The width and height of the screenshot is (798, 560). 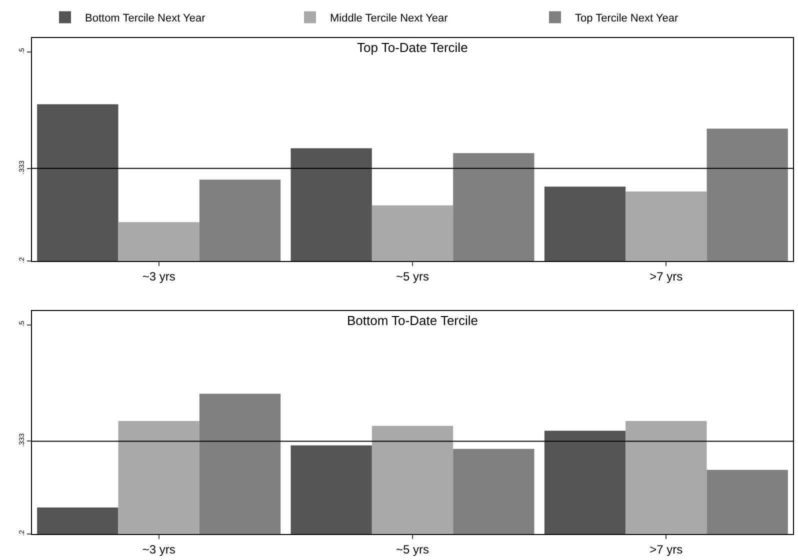 What do you see at coordinates (626, 18) in the screenshot?
I see `legend-label: Top Tercile Next Year` at bounding box center [626, 18].